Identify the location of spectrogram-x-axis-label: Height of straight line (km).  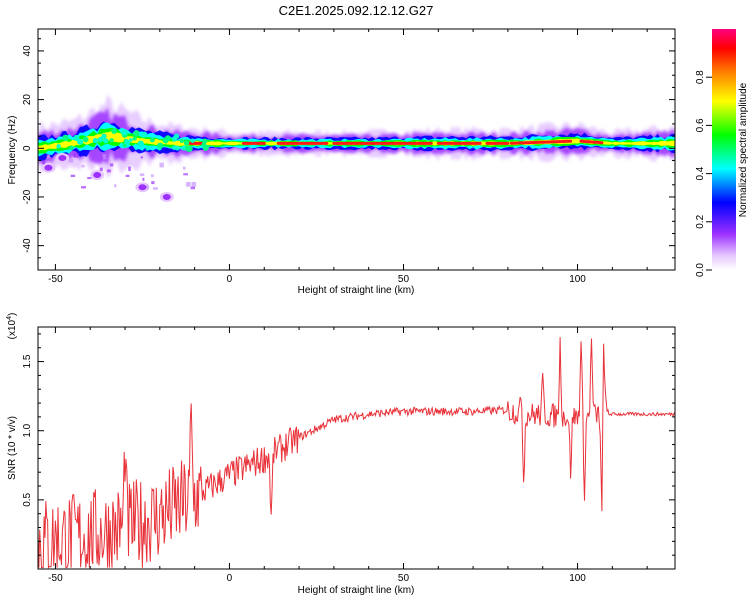
(356, 290).